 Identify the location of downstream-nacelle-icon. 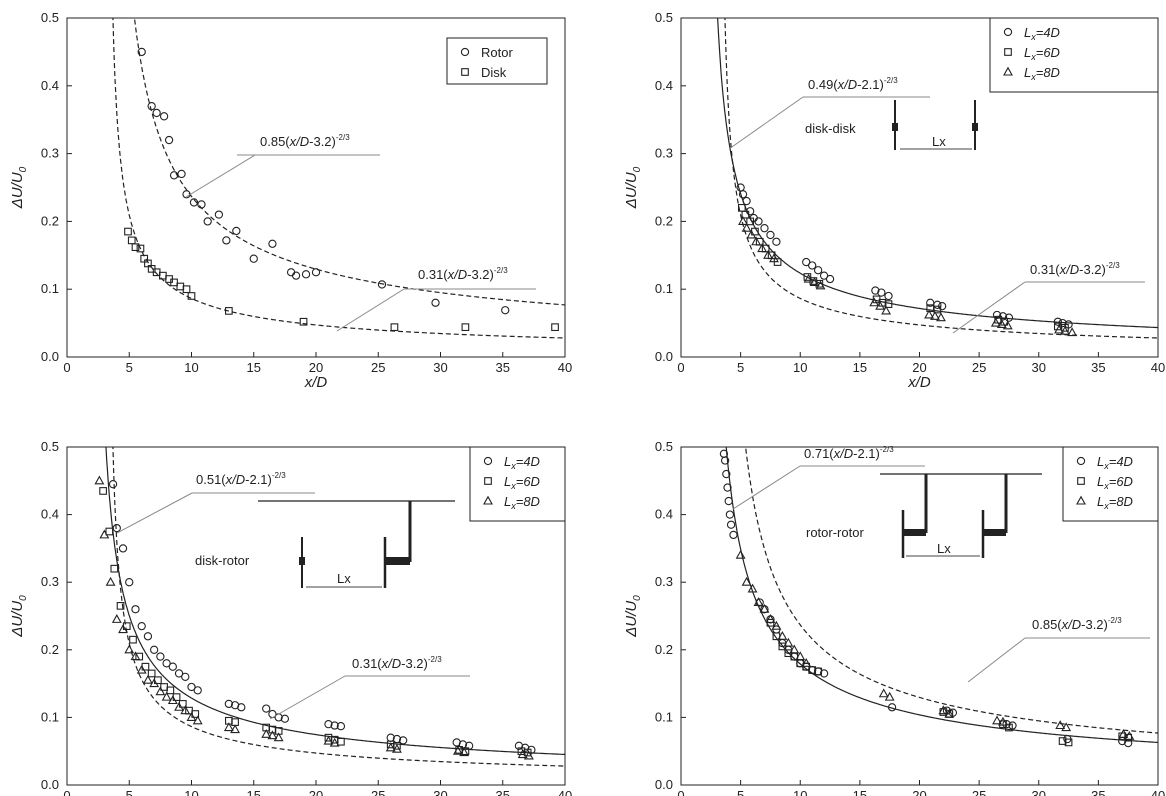
(994, 532).